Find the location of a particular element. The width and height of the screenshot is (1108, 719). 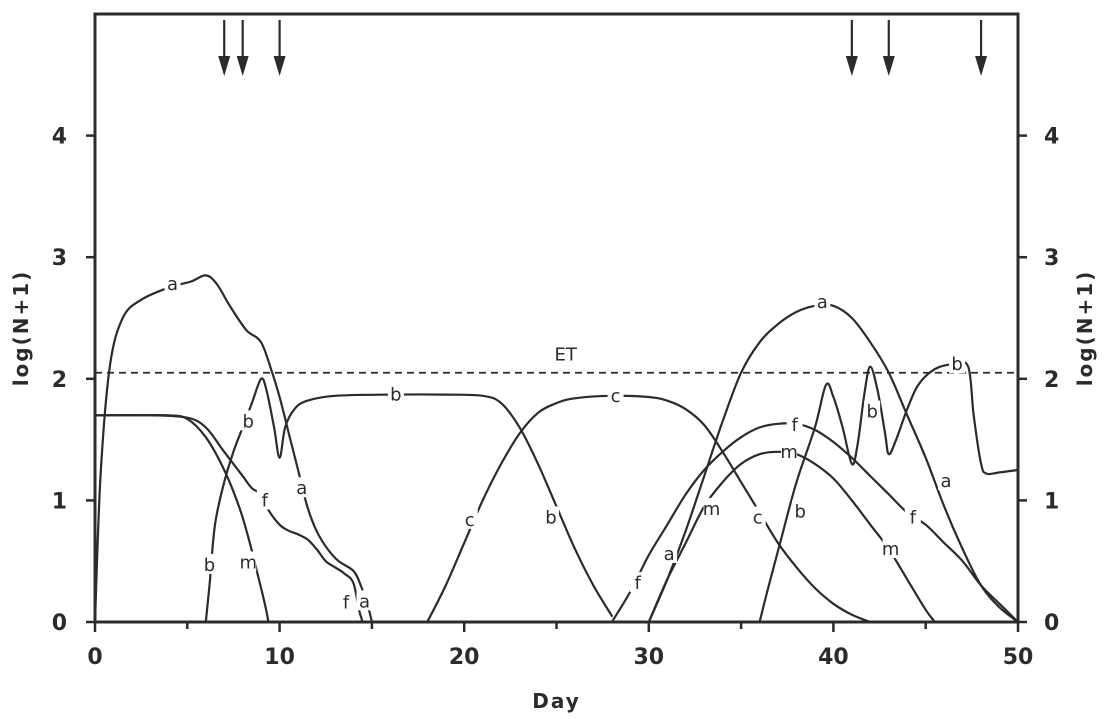

x-tick-label: 20 is located at coordinates (464, 657).